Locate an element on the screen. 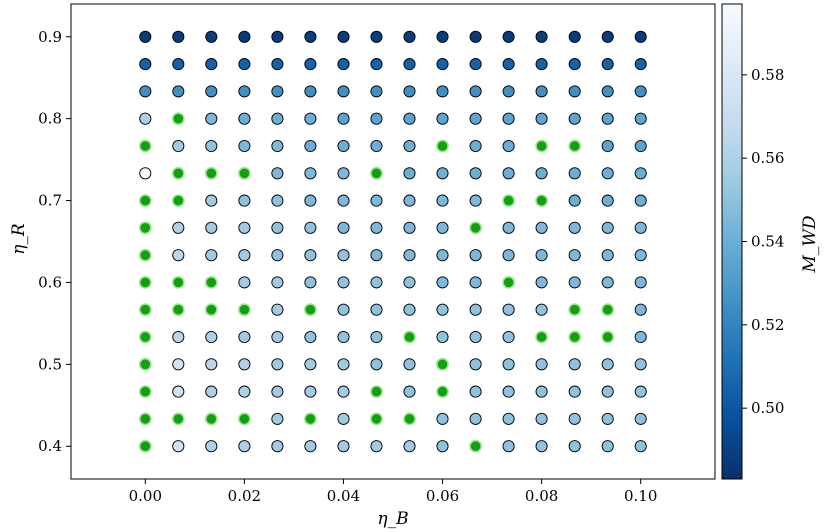  x-tick-label: 0.08 is located at coordinates (541, 496).